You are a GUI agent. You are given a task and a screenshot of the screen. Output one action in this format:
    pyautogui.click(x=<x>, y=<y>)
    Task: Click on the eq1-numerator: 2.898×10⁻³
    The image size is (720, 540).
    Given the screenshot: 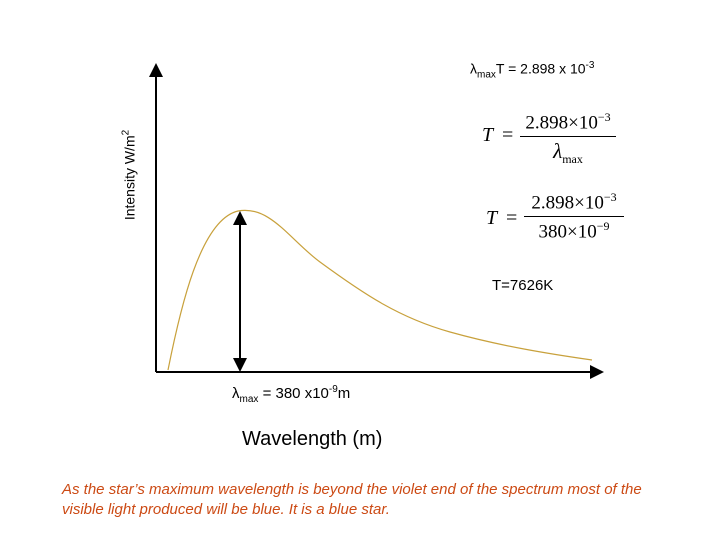 What is the action you would take?
    pyautogui.click(x=568, y=122)
    